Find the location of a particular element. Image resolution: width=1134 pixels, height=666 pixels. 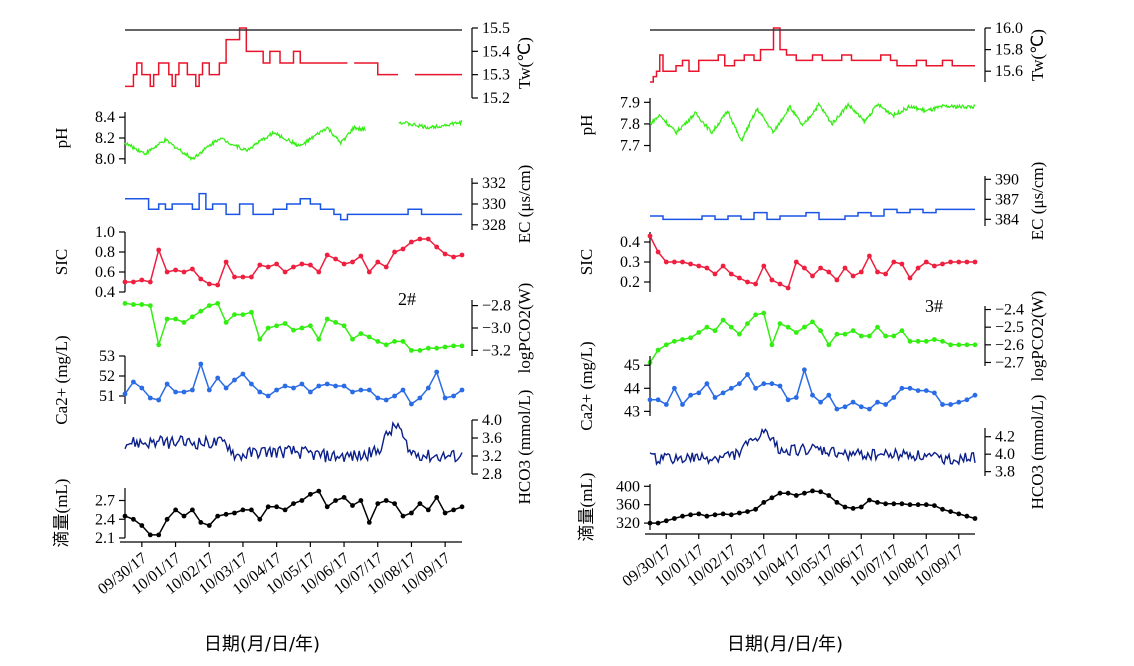

track-sic: 1.0 0.8 0.6 0.4 SIC is located at coordinates (258, 262).